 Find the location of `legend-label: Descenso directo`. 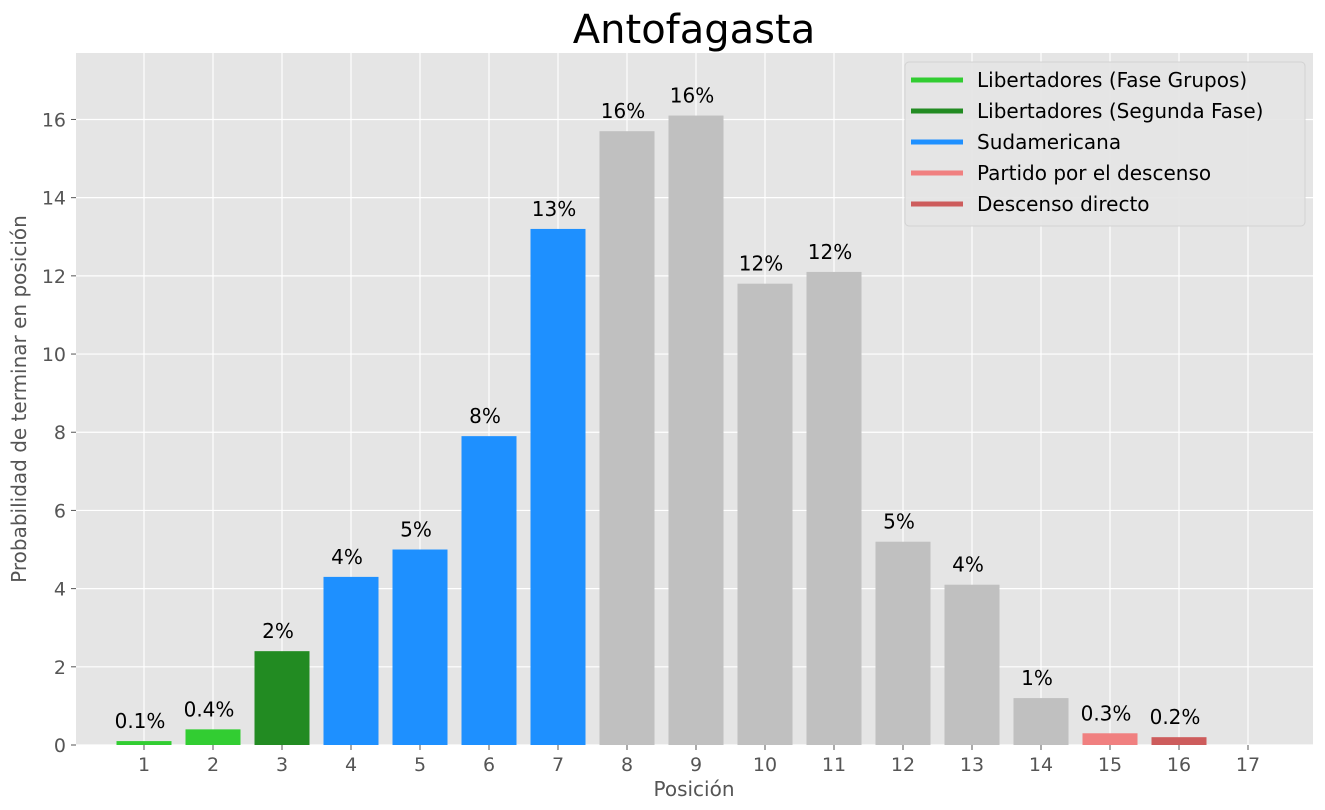

legend-label: Descenso directo is located at coordinates (1063, 204).